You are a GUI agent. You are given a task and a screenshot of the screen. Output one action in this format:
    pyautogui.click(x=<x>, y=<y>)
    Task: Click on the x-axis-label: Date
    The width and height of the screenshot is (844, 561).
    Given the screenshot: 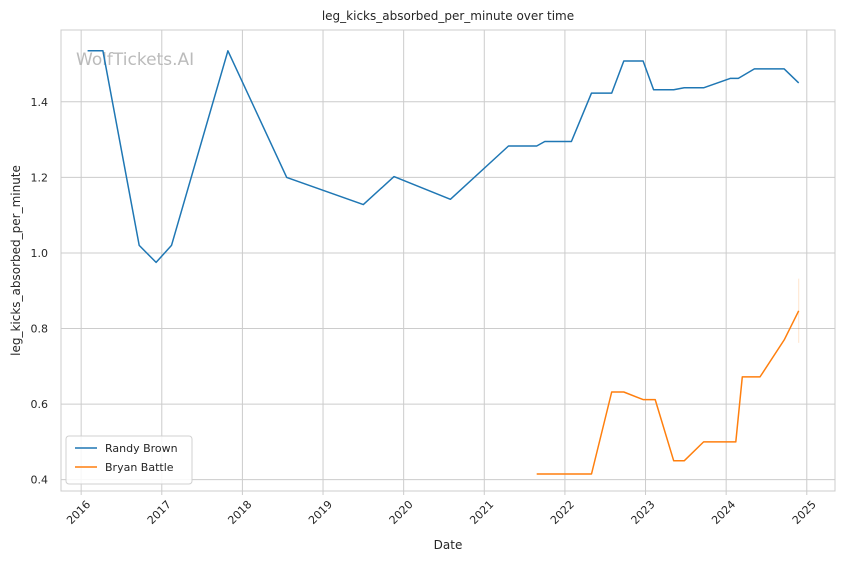 What is the action you would take?
    pyautogui.click(x=448, y=545)
    